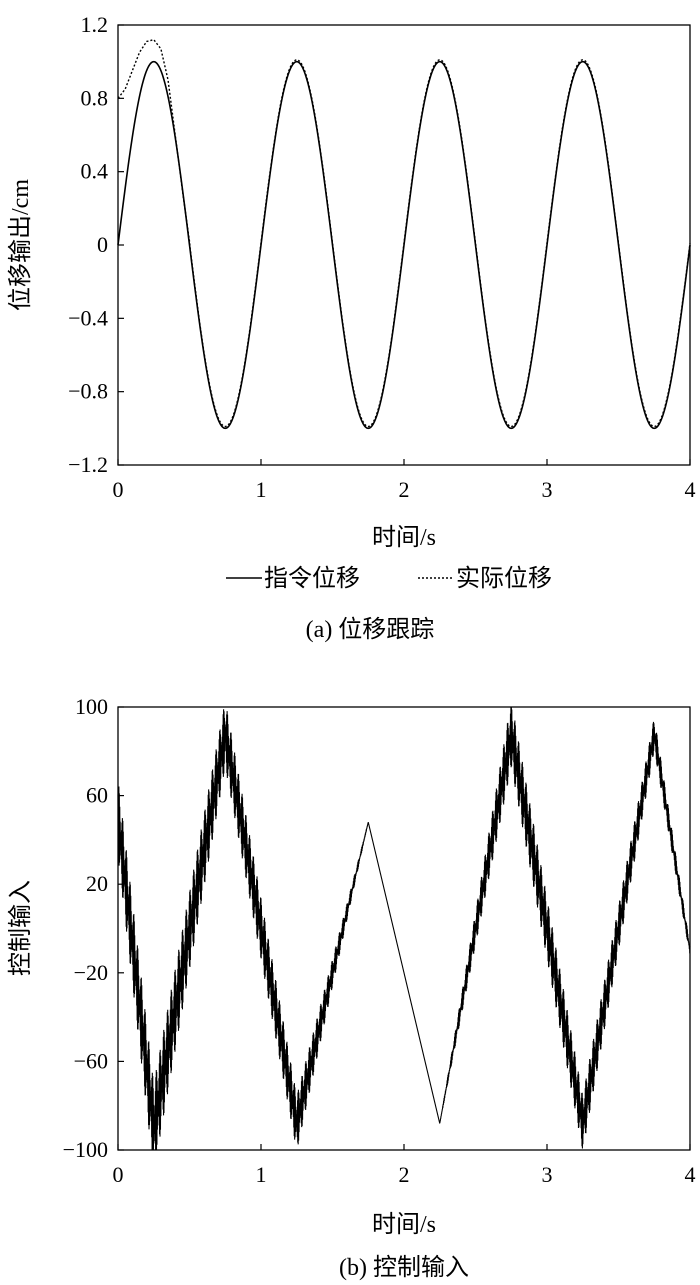 The width and height of the screenshot is (700, 1285). What do you see at coordinates (20, 245) in the screenshot?
I see `y-axis-title: 位移输出/cm` at bounding box center [20, 245].